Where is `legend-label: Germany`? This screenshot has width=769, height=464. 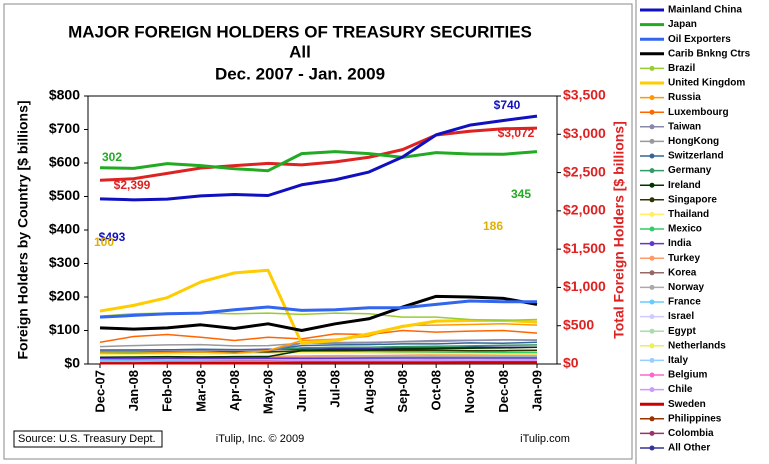 legend-label: Germany is located at coordinates (690, 170).